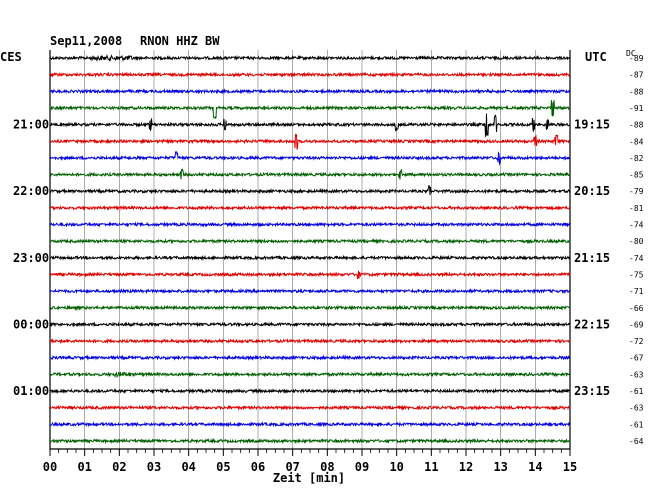 The height and width of the screenshot is (494, 650). I want to click on left-time-label: 21:00, so click(31, 125).